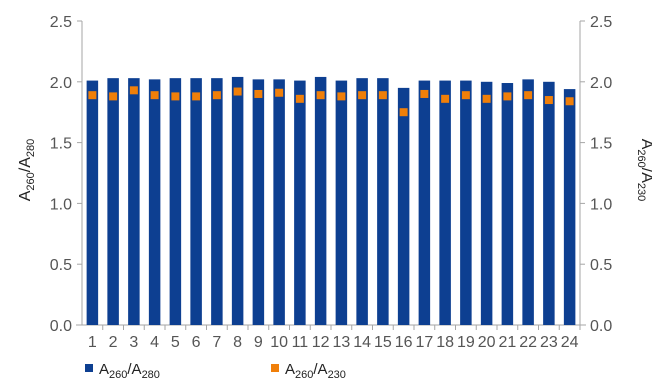 This screenshot has width=652, height=380. I want to click on right-y-tick-label: 1.0, so click(601, 204).